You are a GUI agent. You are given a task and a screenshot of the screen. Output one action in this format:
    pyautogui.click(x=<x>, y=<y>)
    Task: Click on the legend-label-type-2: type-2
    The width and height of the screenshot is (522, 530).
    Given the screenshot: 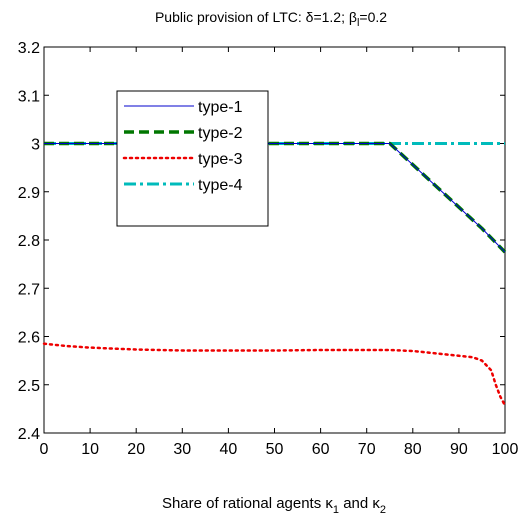 What is the action you would take?
    pyautogui.click(x=220, y=133)
    